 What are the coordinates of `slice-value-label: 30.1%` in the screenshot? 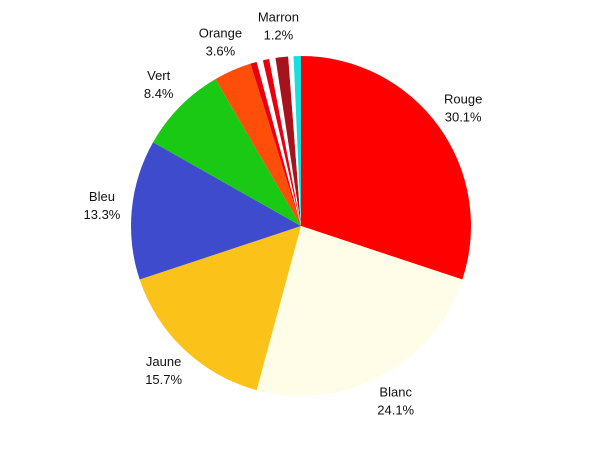 It's located at (463, 116).